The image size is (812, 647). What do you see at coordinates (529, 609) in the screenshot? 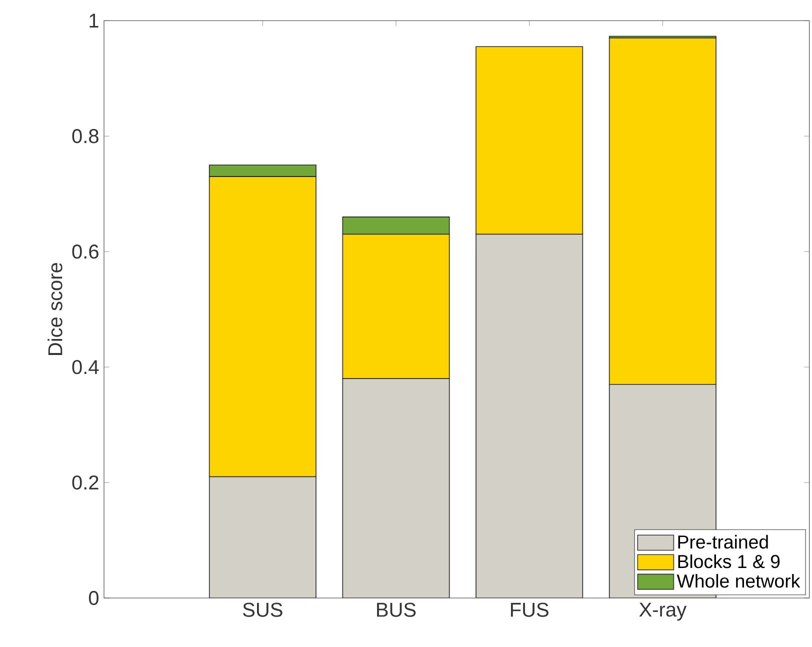
I see `x-tick-label: FUS` at bounding box center [529, 609].